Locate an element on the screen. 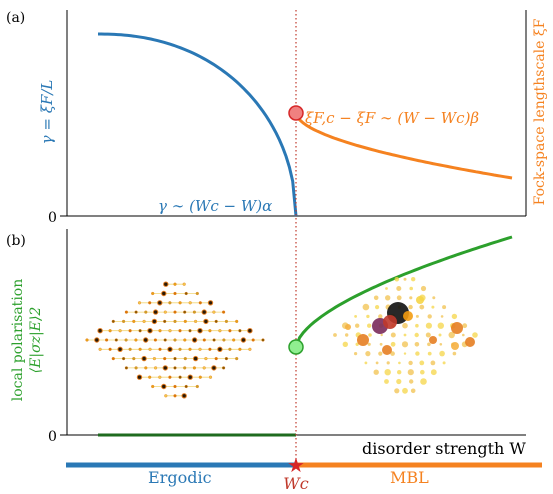  local-polarisation-label: local polarisation is located at coordinates (18, 340).